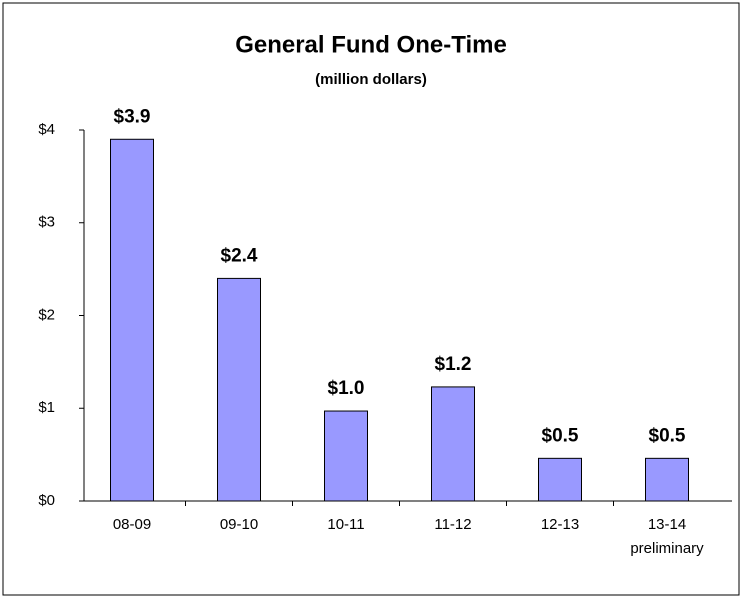 The height and width of the screenshot is (599, 743). What do you see at coordinates (371, 79) in the screenshot?
I see `chart-subtitle: (million dollars)` at bounding box center [371, 79].